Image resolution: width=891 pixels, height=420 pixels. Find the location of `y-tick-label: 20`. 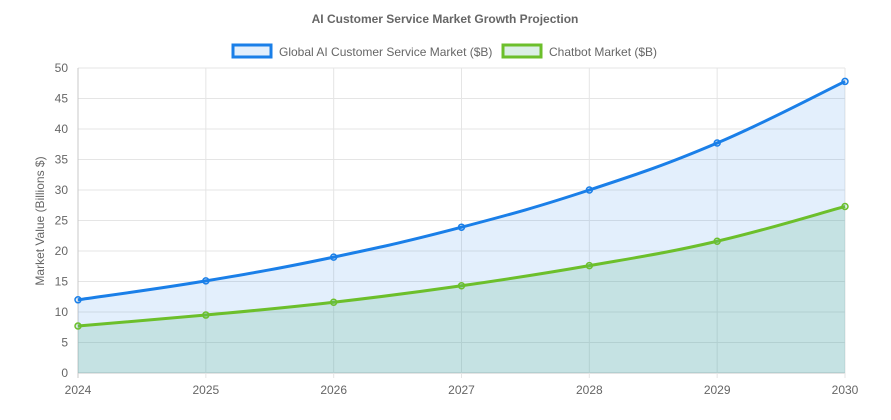

y-tick-label: 20 is located at coordinates (62, 251).